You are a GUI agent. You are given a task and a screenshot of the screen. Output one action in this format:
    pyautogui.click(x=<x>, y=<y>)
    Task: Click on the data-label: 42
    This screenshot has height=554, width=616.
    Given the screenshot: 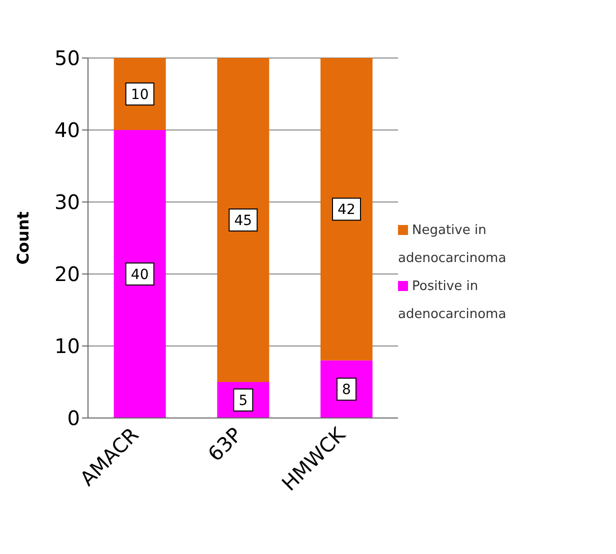 What is the action you would take?
    pyautogui.click(x=347, y=210)
    